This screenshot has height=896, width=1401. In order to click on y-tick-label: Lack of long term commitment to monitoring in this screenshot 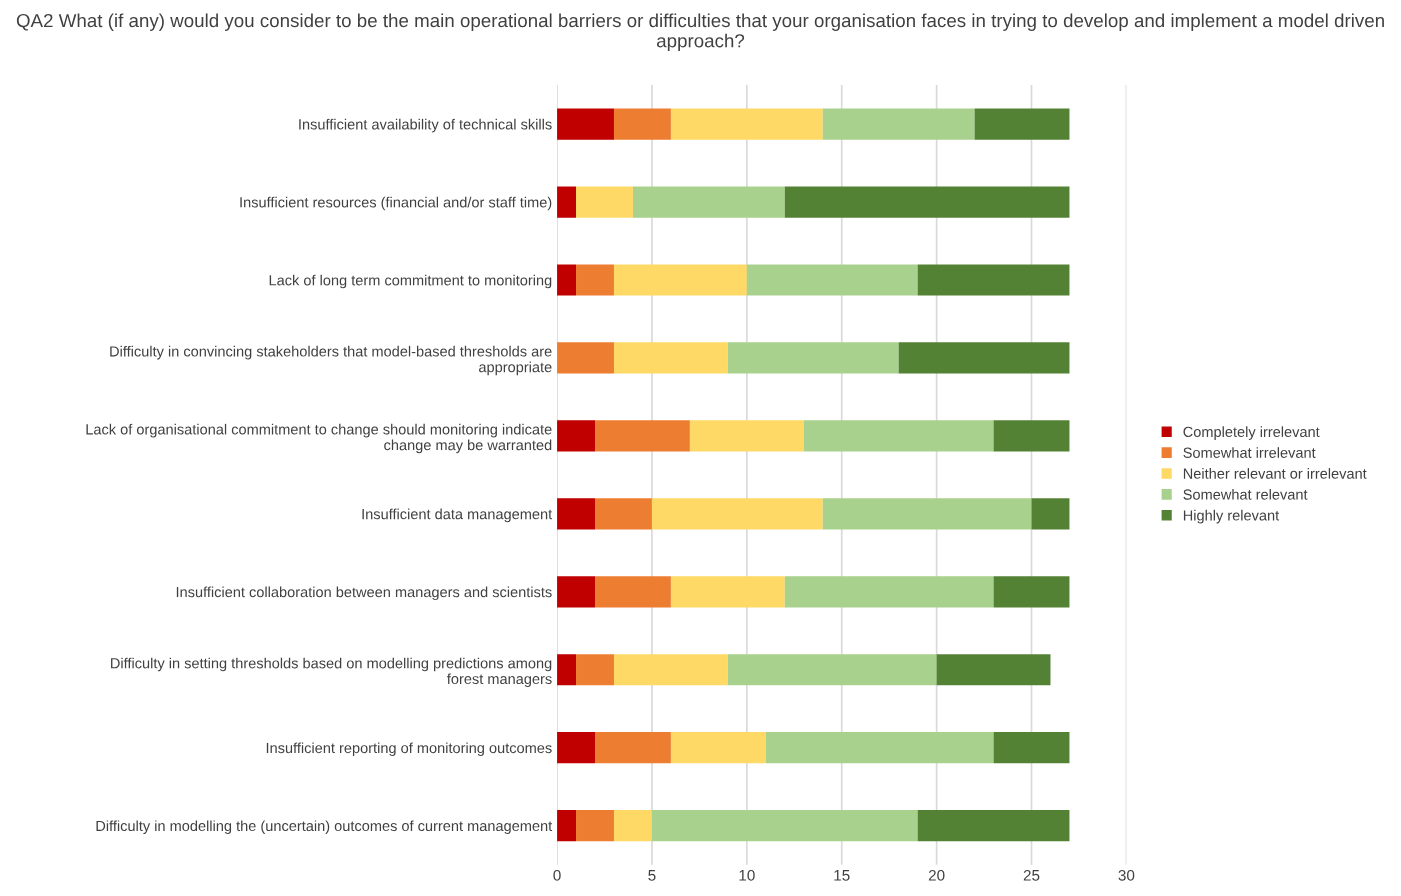, I will do `click(410, 281)`.